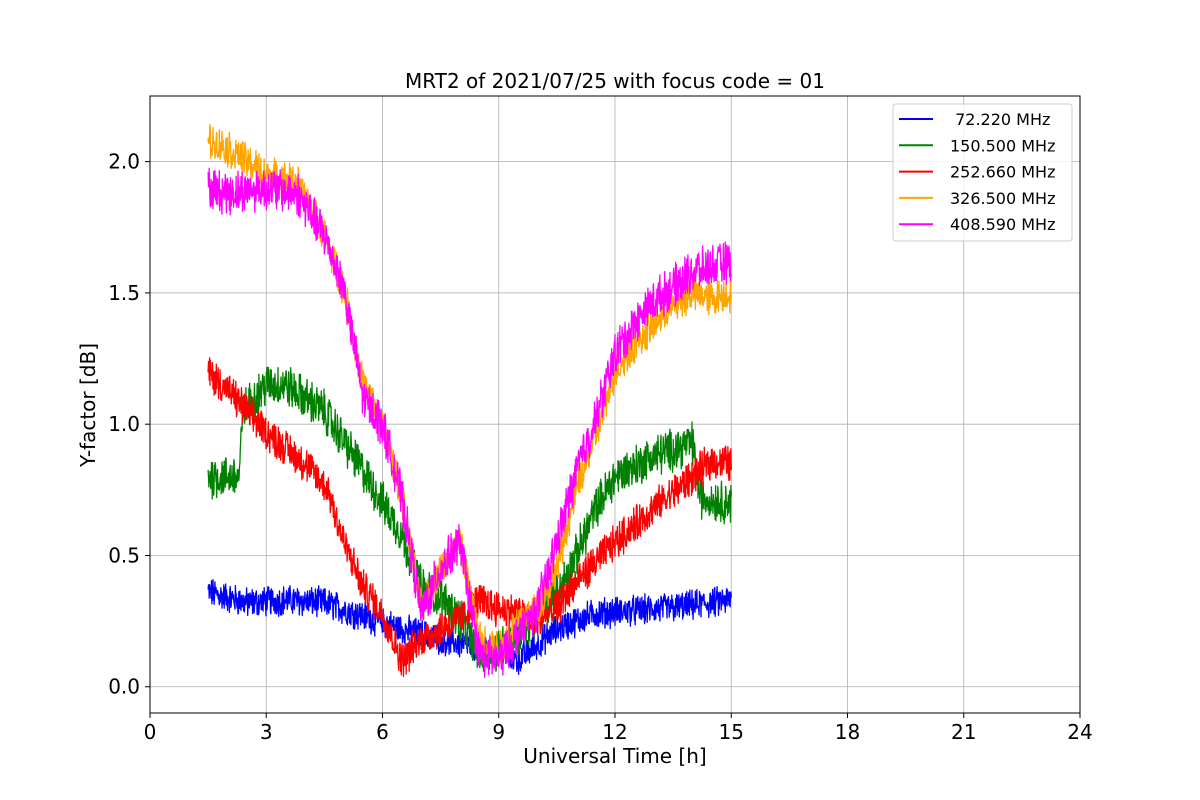  What do you see at coordinates (498, 732) in the screenshot?
I see `x-tick-label: 9` at bounding box center [498, 732].